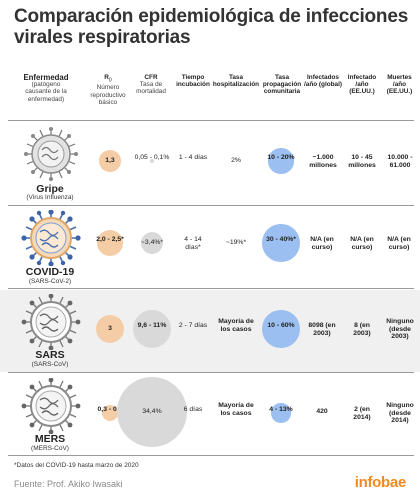 This screenshot has height=500, width=420. What do you see at coordinates (399, 97) in the screenshot?
I see `header-deaths-us: Muertes /año (EE.UU.)` at bounding box center [399, 97].